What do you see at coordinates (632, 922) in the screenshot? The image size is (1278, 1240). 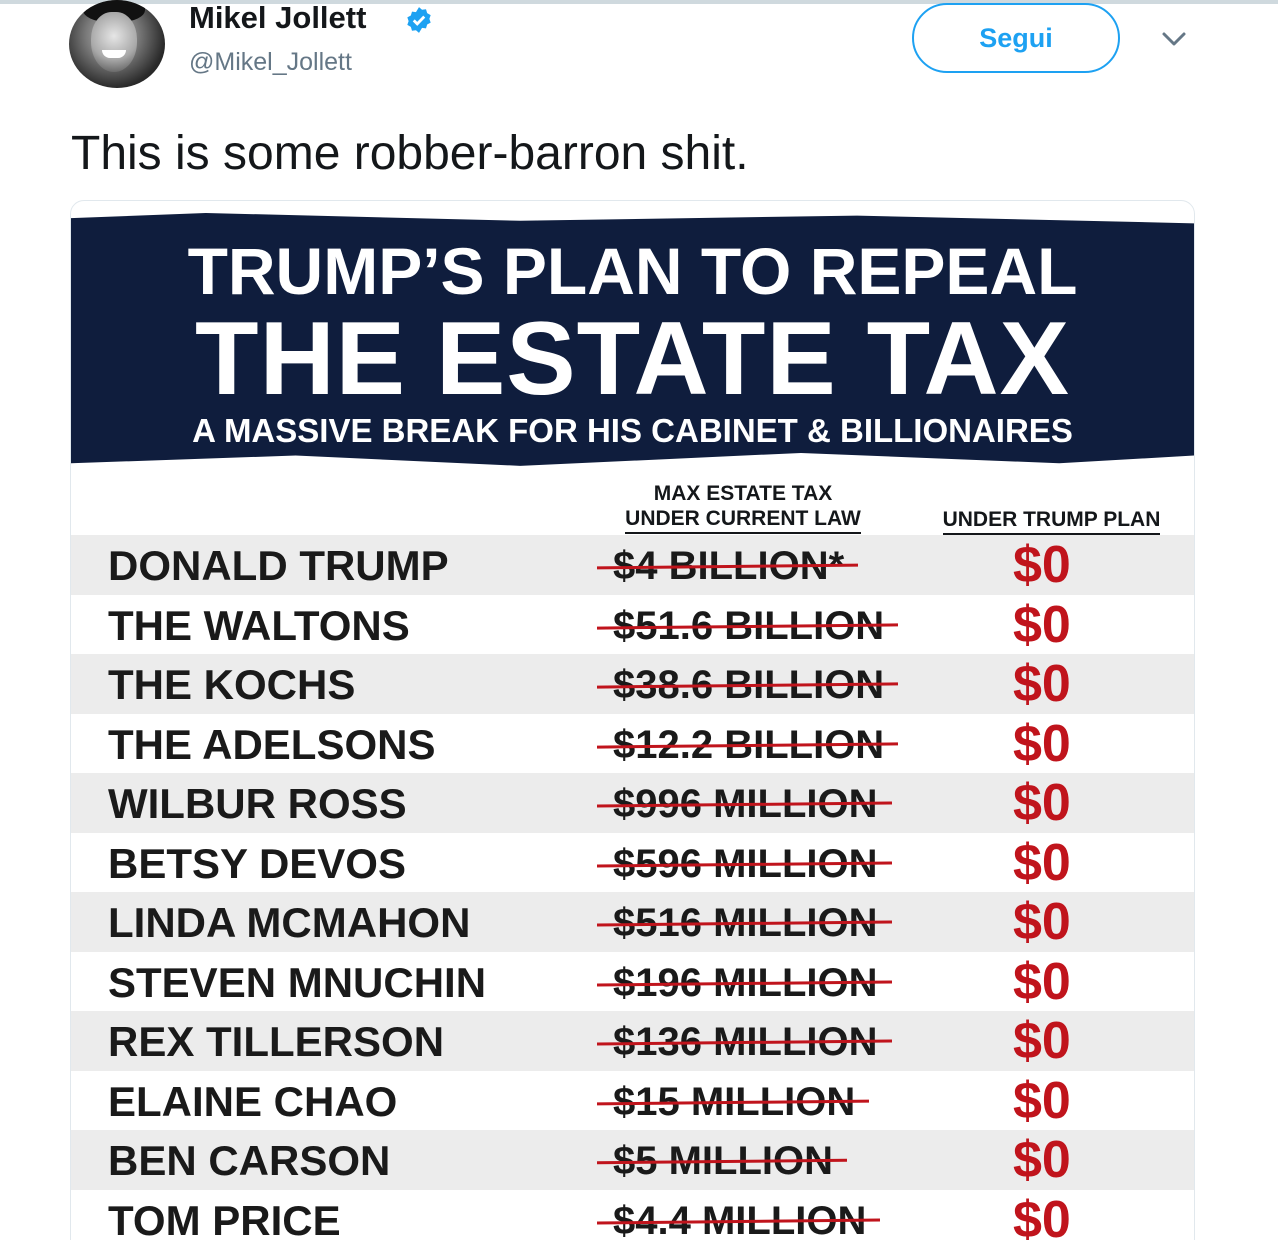 I see `table-row: LINDA MCMAHON $516 MILLION $0` at bounding box center [632, 922].